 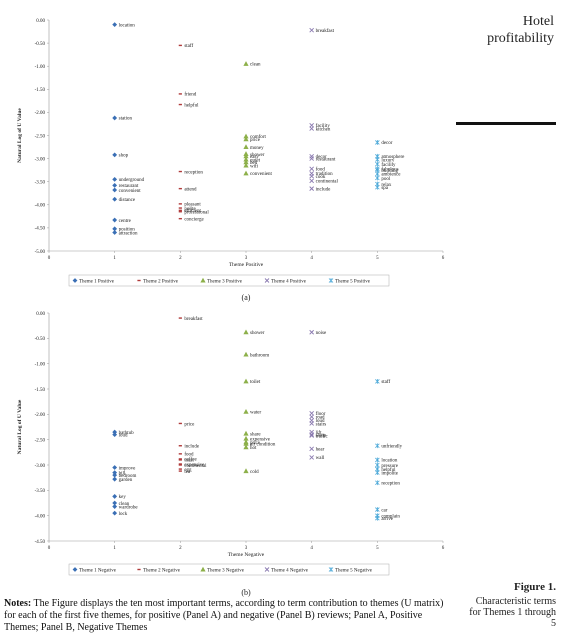 I want to click on point-label: spa, so click(x=384, y=188).